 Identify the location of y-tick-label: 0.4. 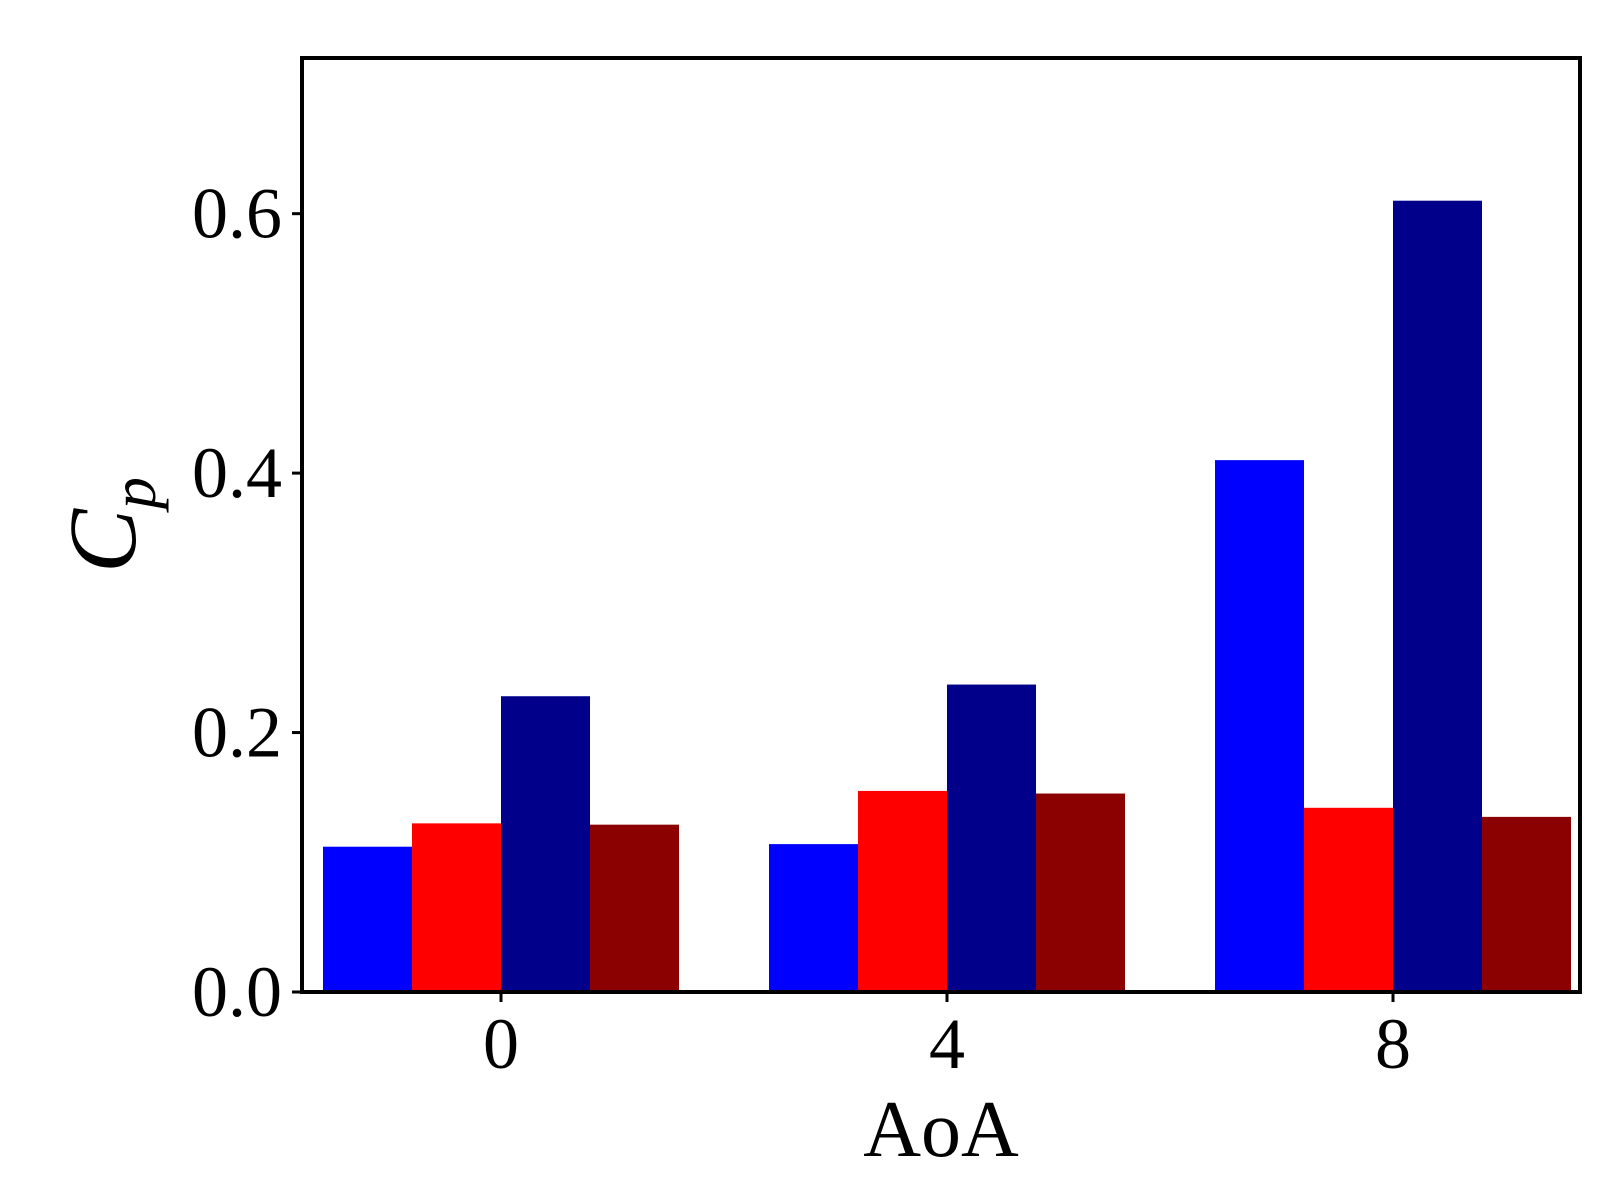
(237, 473).